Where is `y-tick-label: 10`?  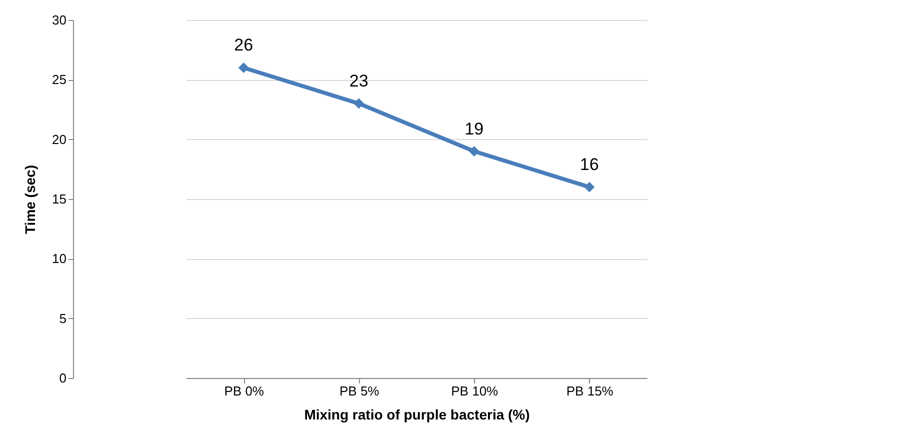
y-tick-label: 10 is located at coordinates (59, 258).